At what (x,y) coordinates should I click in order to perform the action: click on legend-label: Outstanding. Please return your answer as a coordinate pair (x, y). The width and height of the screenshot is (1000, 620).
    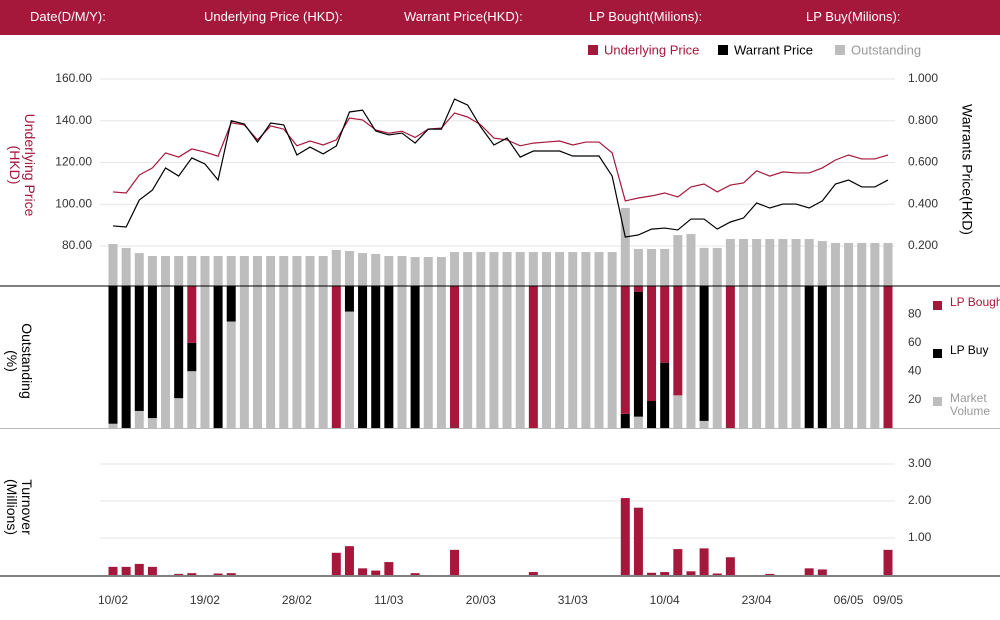
    Looking at the image, I should click on (886, 49).